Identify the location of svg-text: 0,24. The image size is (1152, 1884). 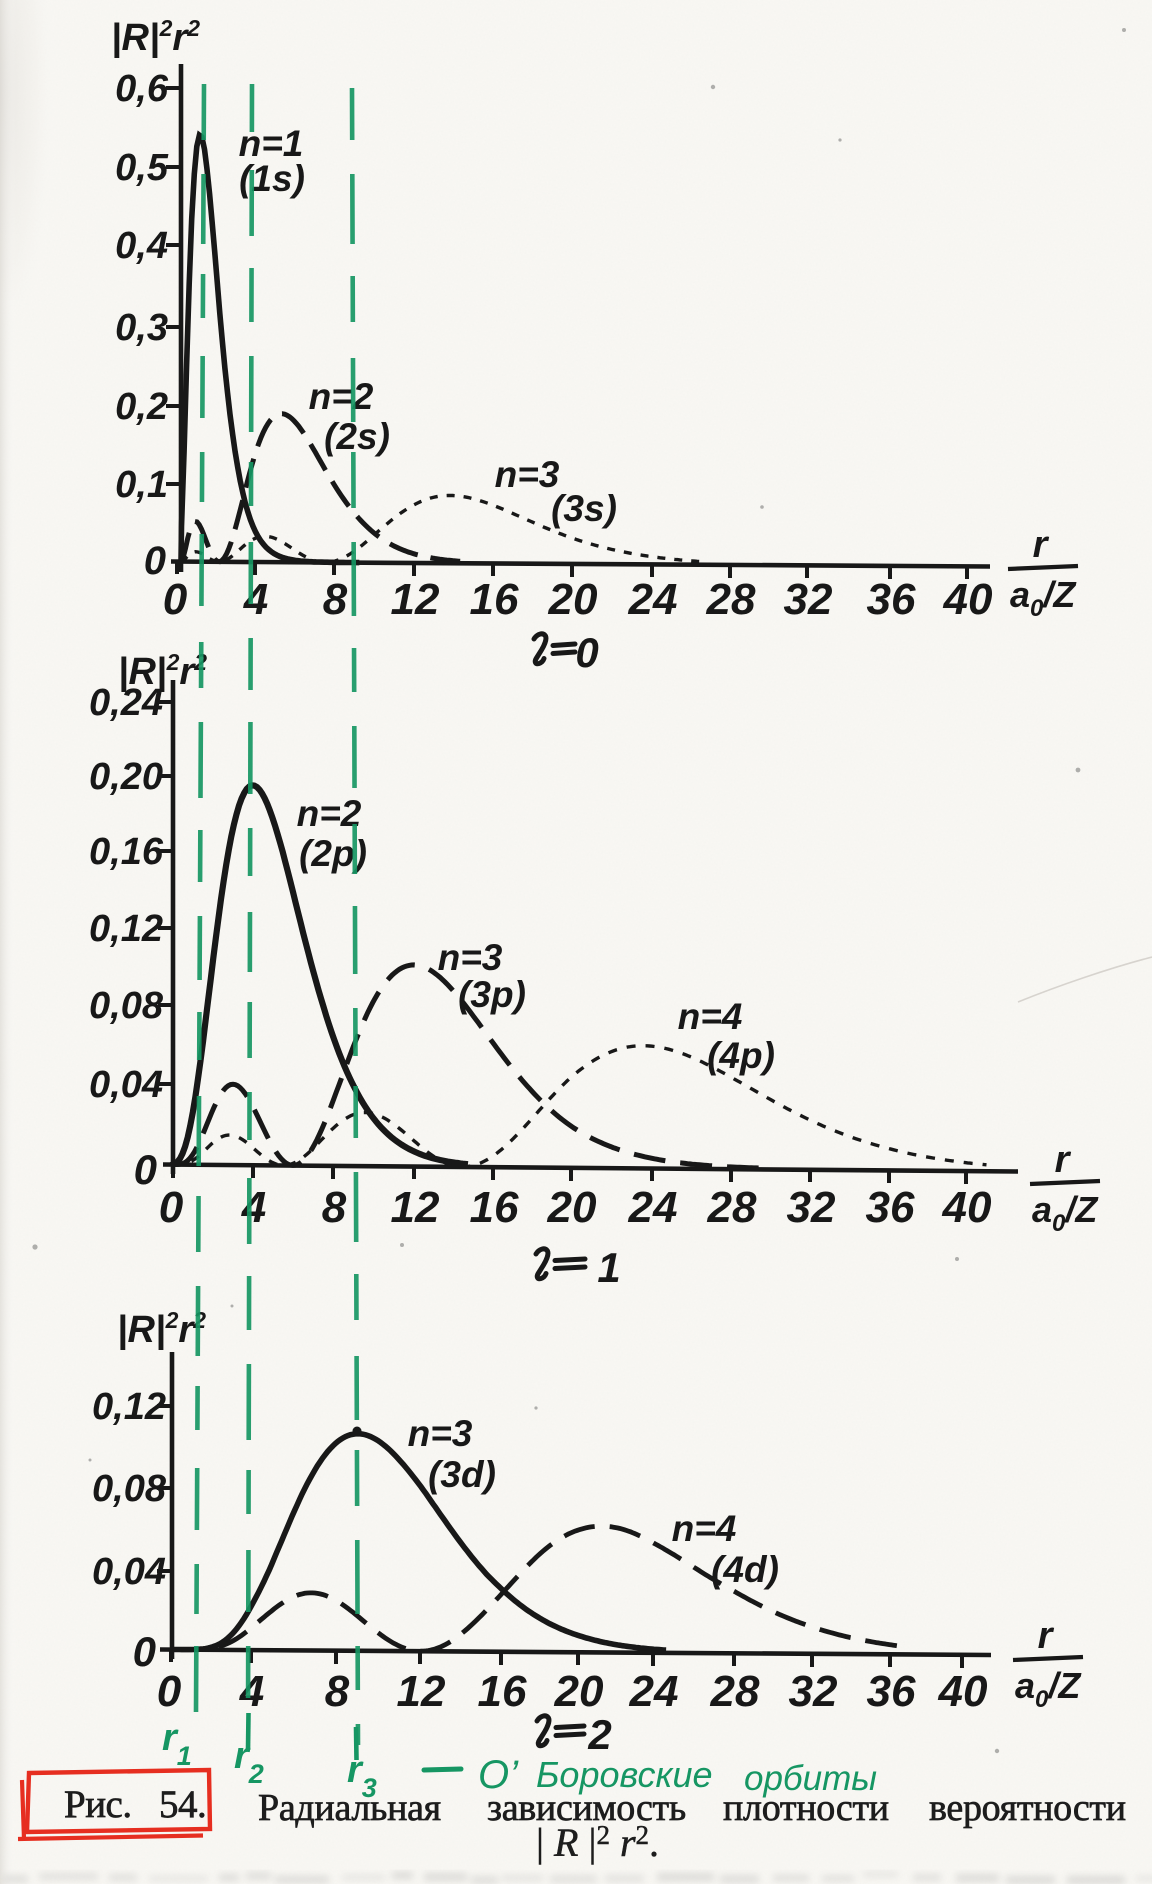
(126, 703).